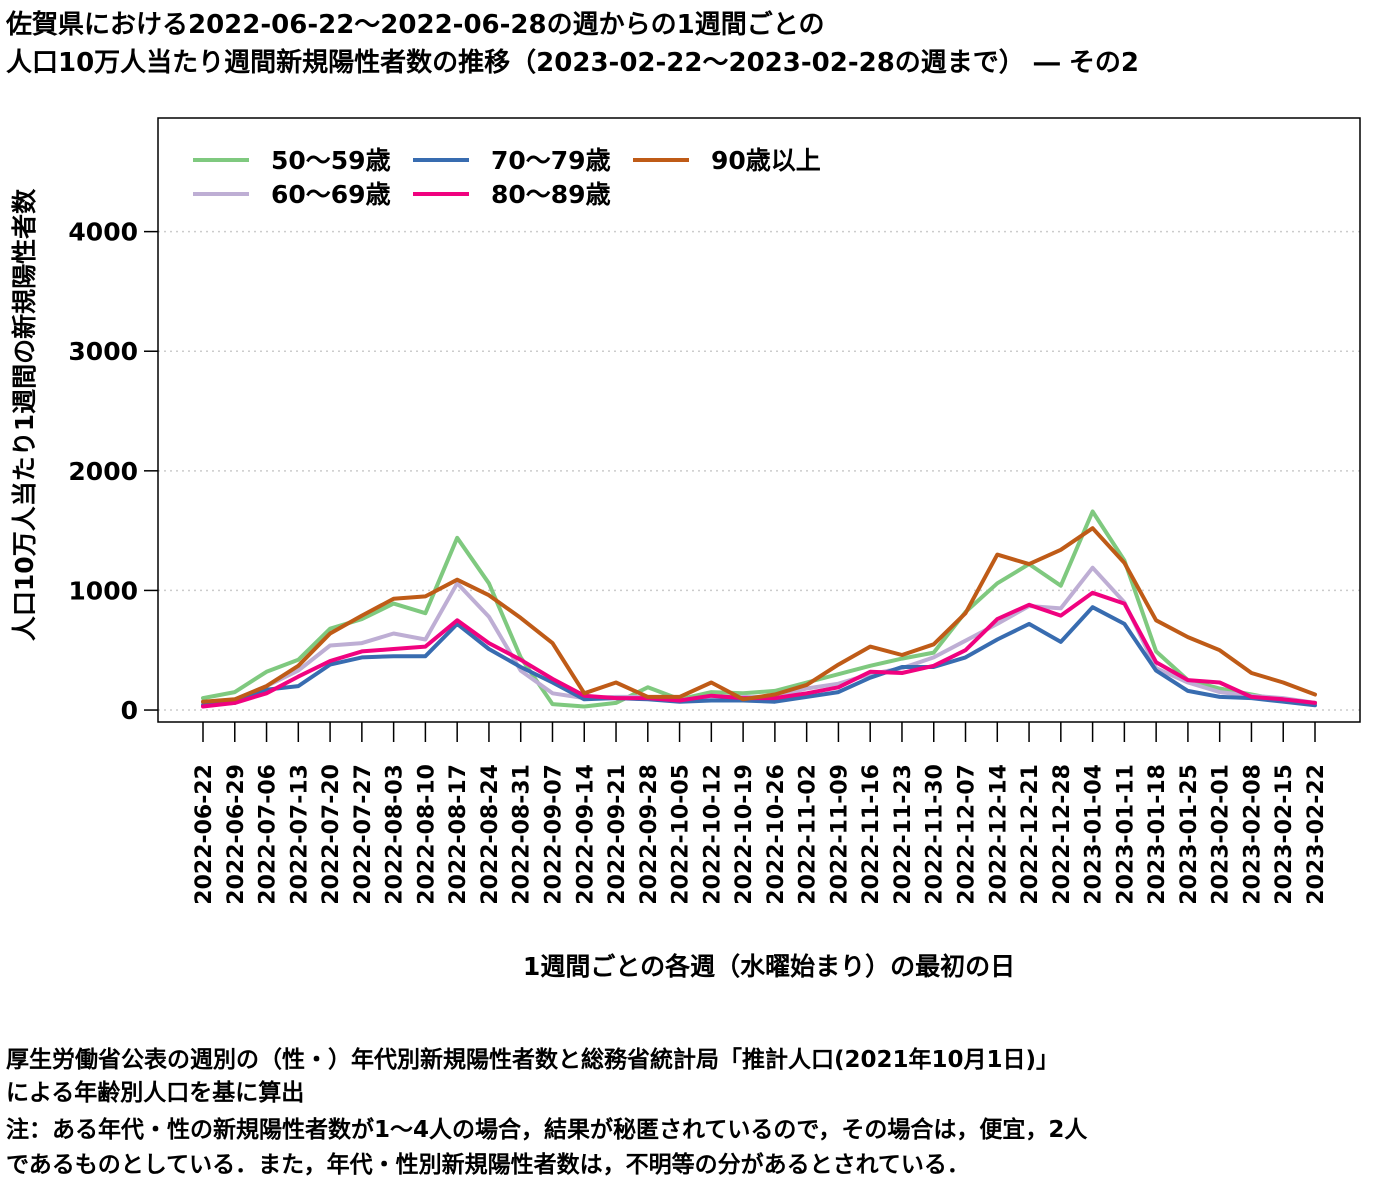  I want to click on x-tick-label: 2022-09-07, so click(553, 834).